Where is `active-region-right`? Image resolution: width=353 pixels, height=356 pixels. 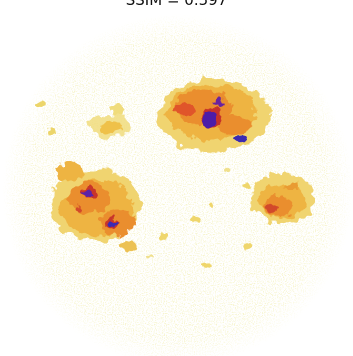
active-region-right is located at coordinates (283, 198).